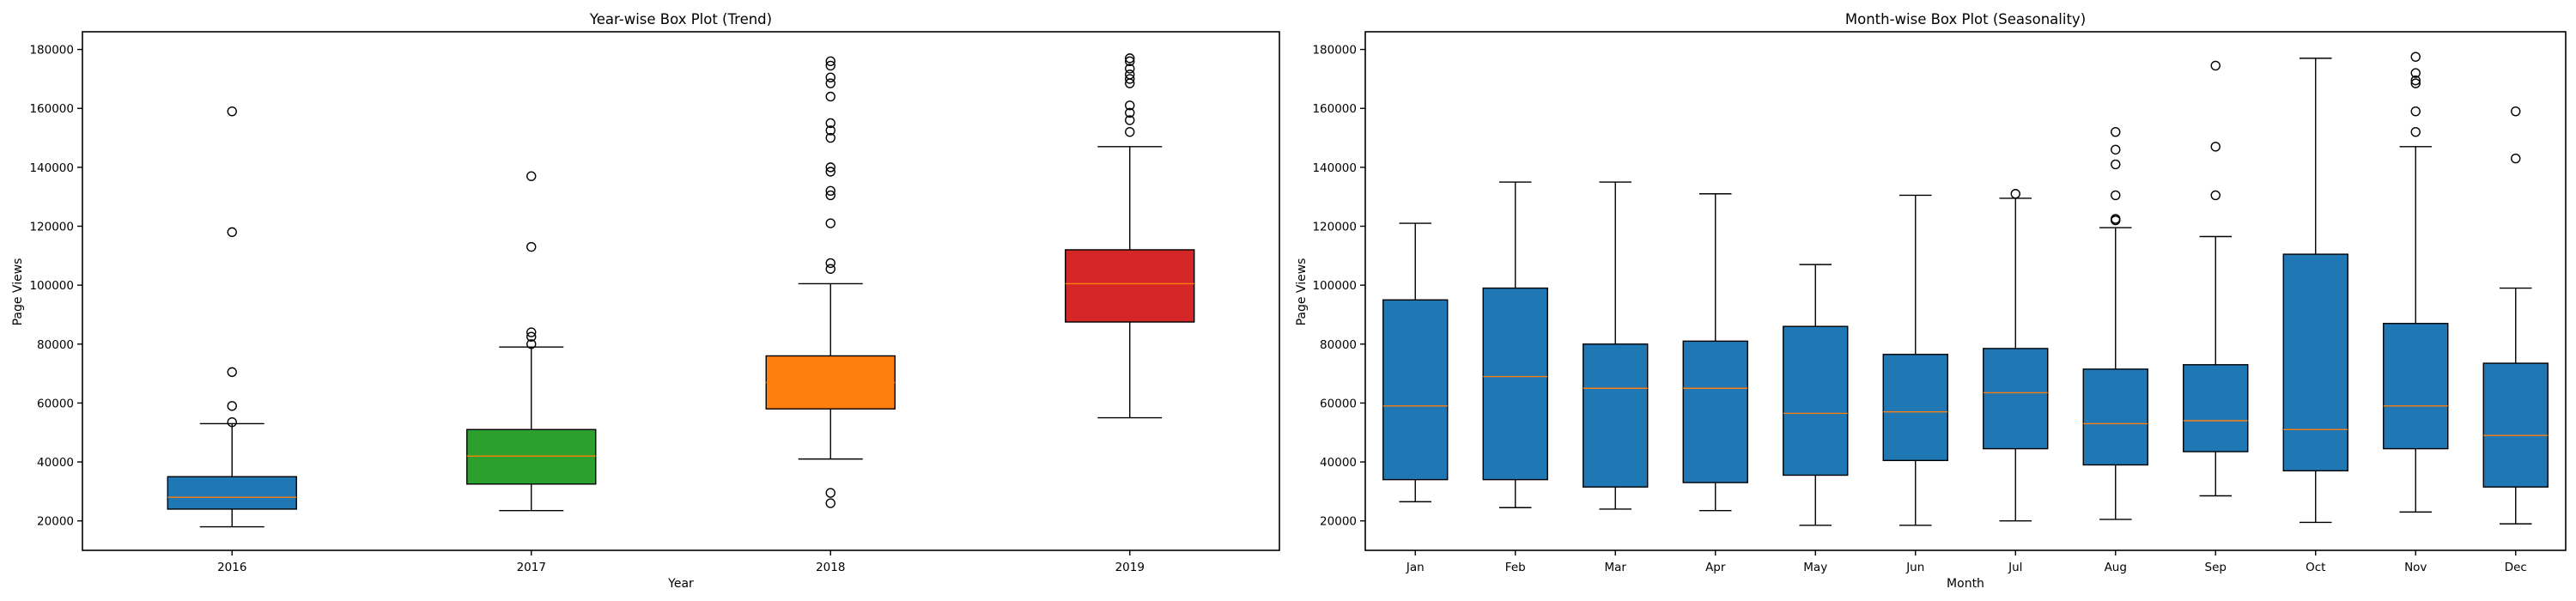  I want to click on box-Dec, so click(2515, 315).